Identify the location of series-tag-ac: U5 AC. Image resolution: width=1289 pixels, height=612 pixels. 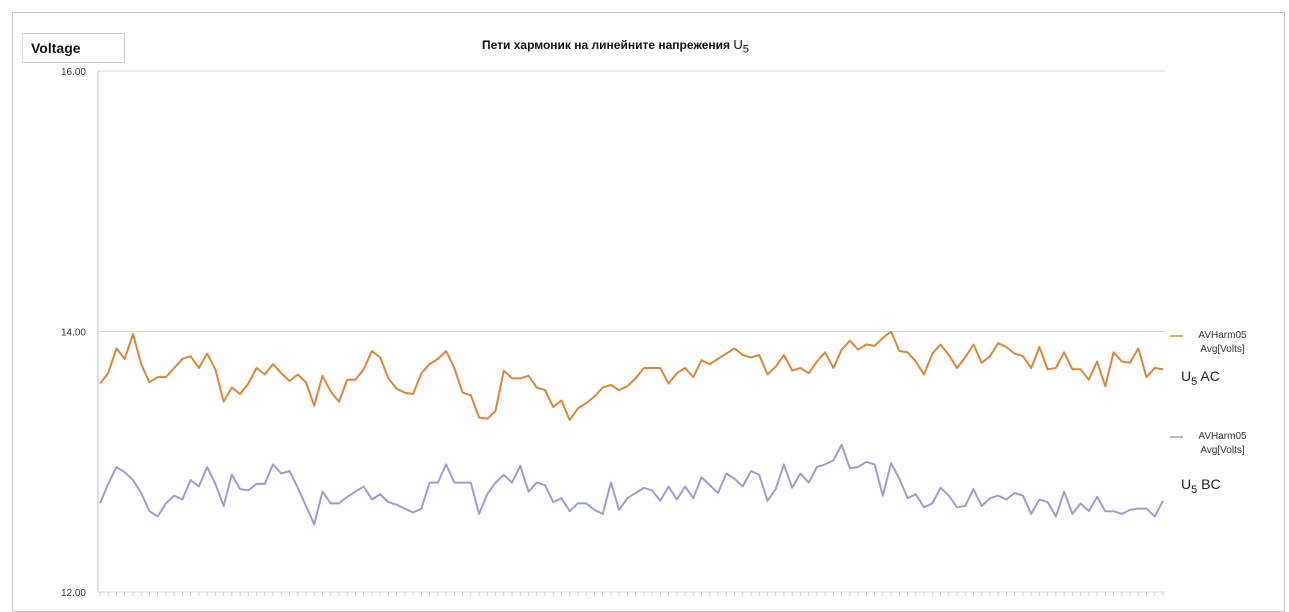
(1200, 378).